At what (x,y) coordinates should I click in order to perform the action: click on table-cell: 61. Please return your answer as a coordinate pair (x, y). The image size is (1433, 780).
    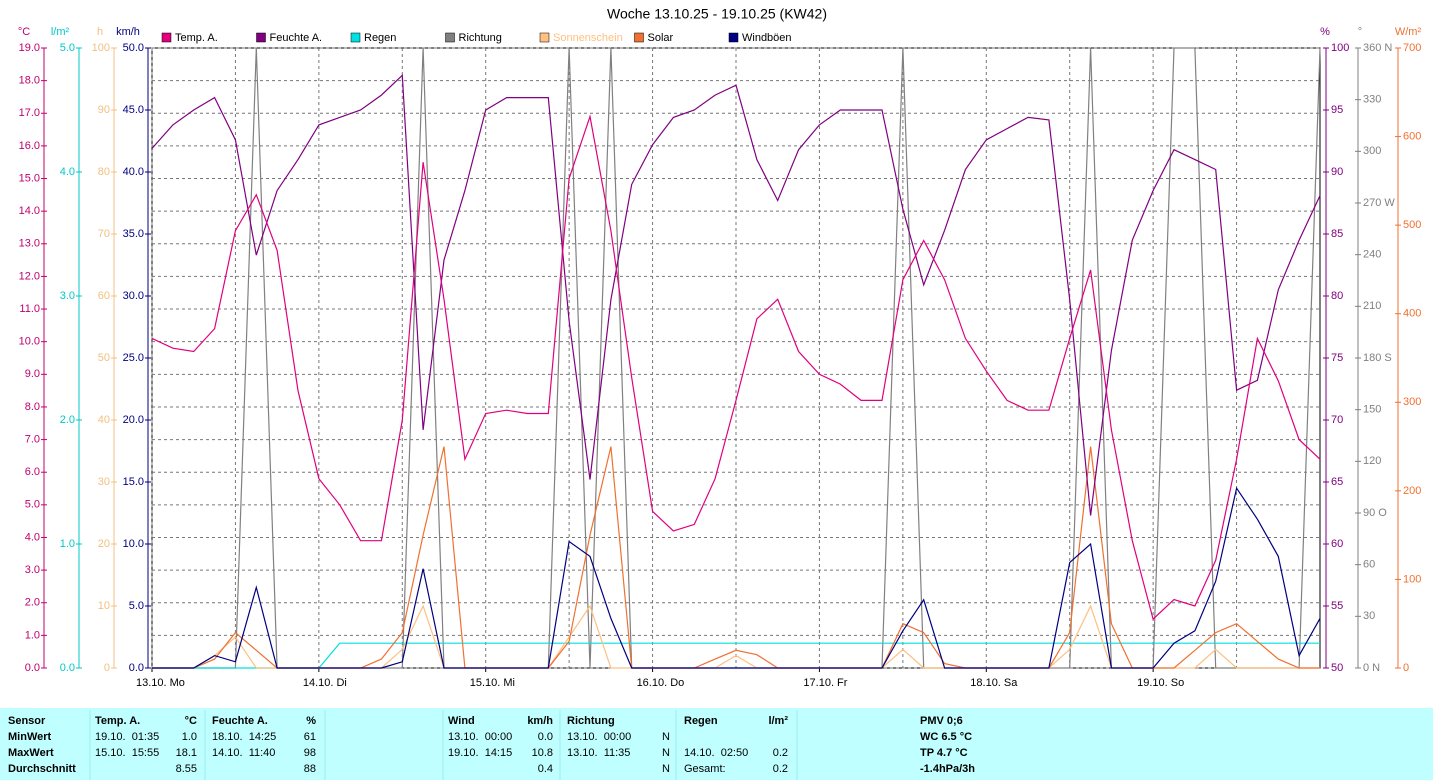
    Looking at the image, I should click on (310, 737).